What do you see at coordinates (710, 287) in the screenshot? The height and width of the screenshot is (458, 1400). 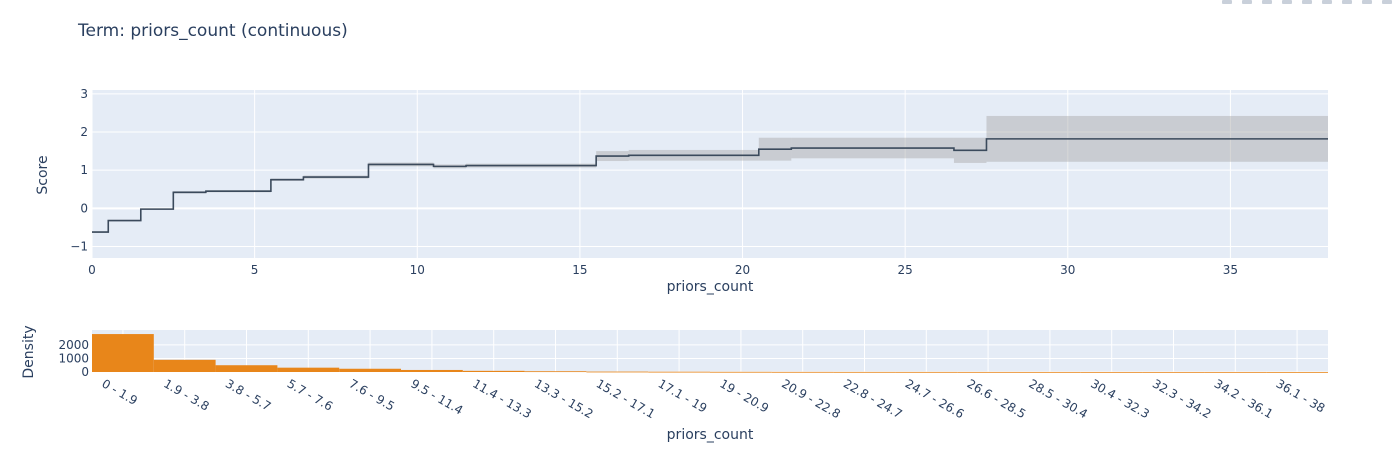 I see `score-x-axis-title: priors_count` at bounding box center [710, 287].